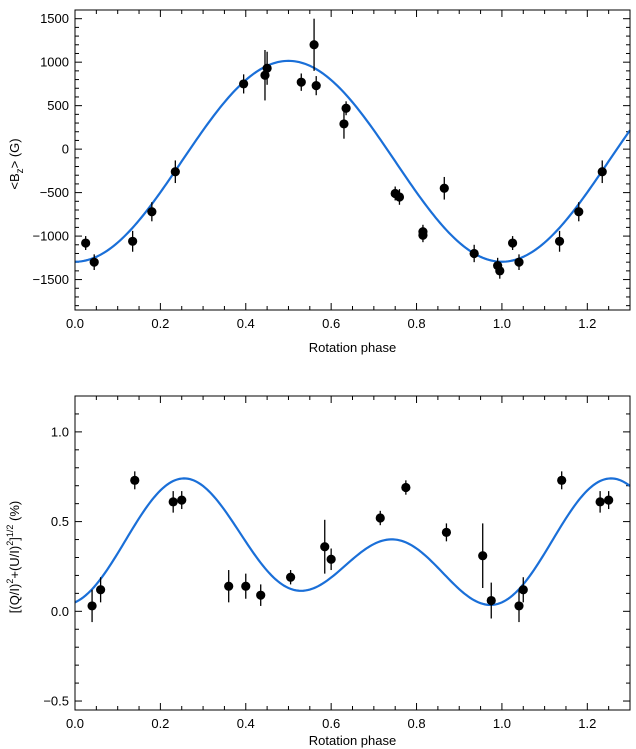 The image size is (636, 749). I want to click on y-axis-label: [(Q/I)2+(U/I)2]1/2 (%), so click(13, 557).